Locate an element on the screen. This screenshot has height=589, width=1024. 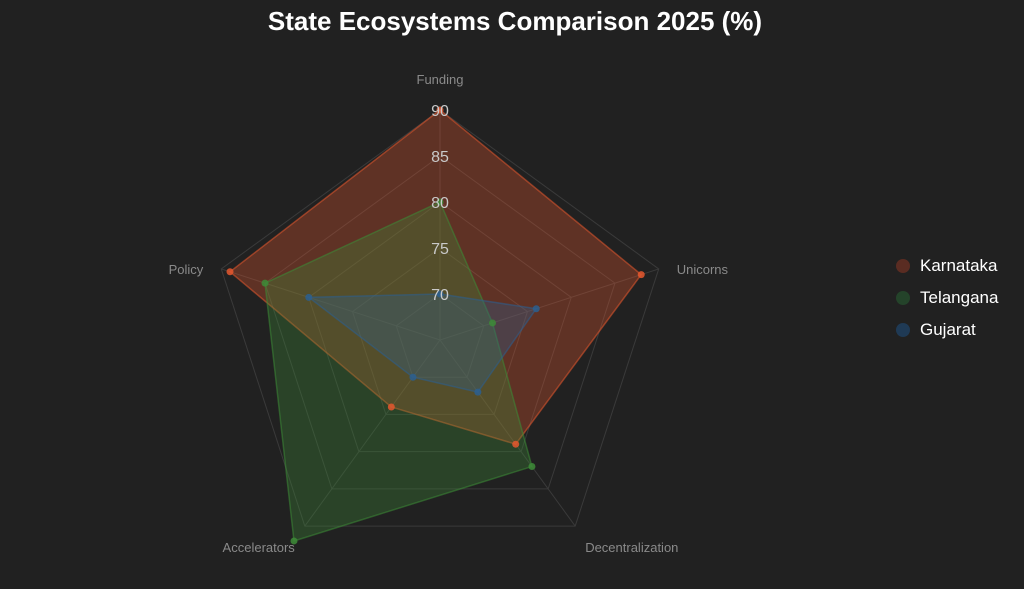
data-point-gujarat-unicorns is located at coordinates (536, 309).